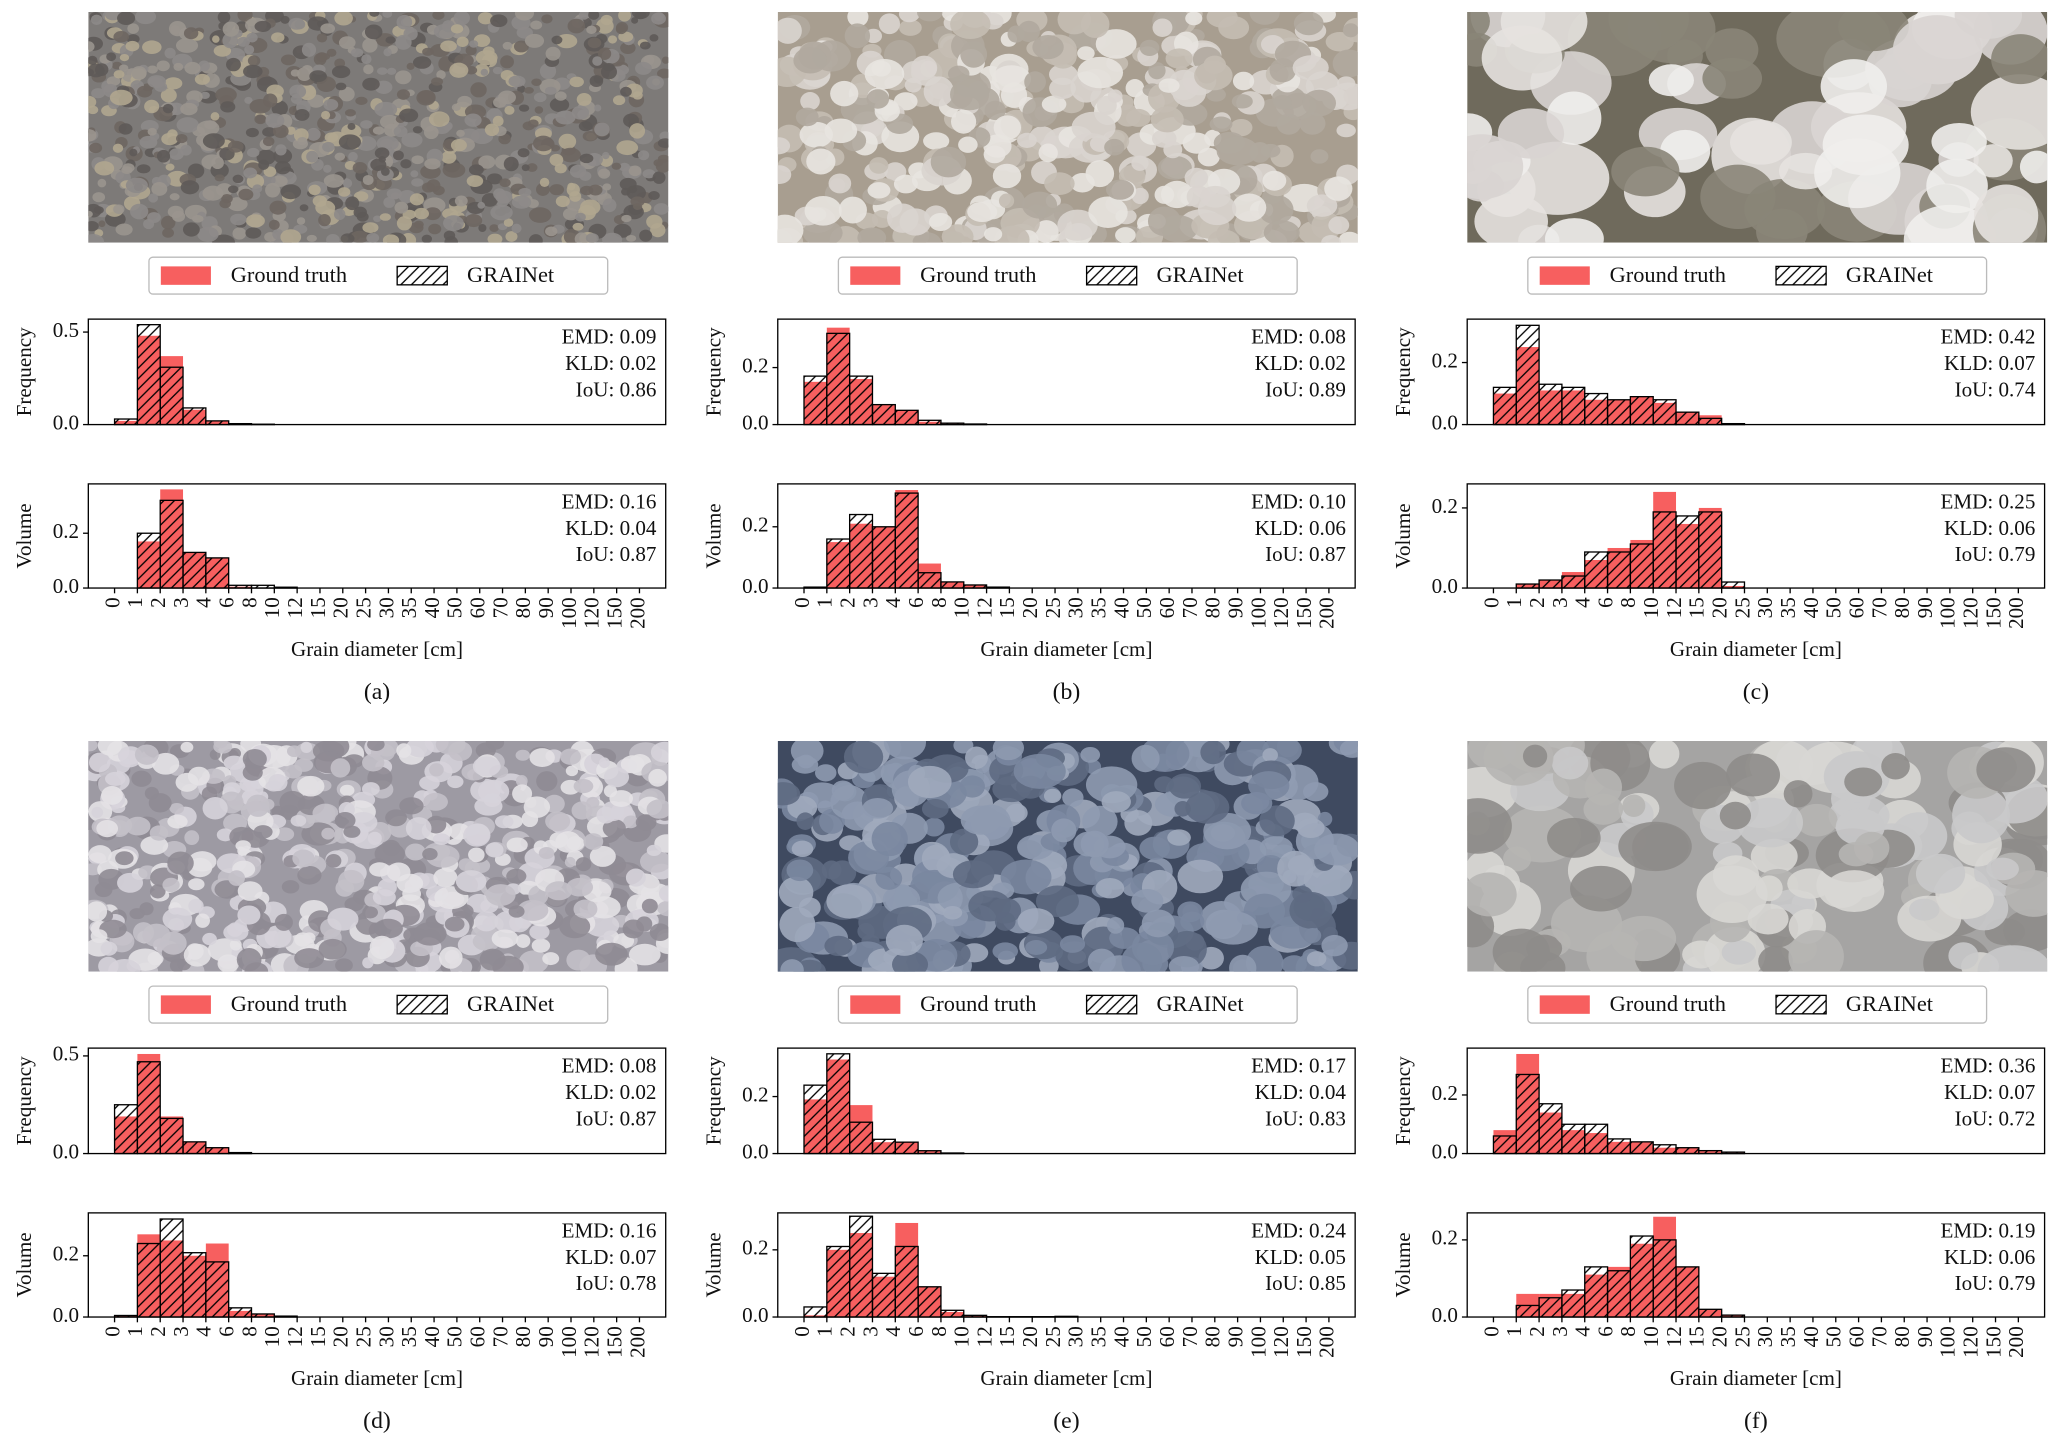  I want to click on caption: (e), so click(1066, 1421).